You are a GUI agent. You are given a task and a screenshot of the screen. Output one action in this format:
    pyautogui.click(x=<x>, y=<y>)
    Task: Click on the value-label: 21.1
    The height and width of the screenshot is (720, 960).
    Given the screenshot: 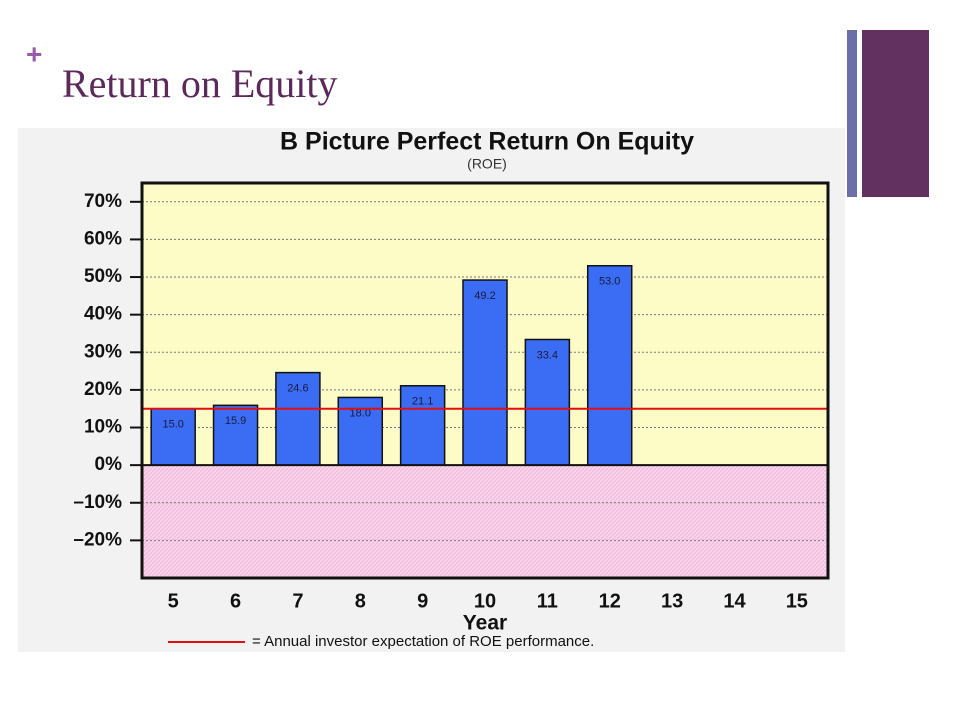 What is the action you would take?
    pyautogui.click(x=422, y=402)
    